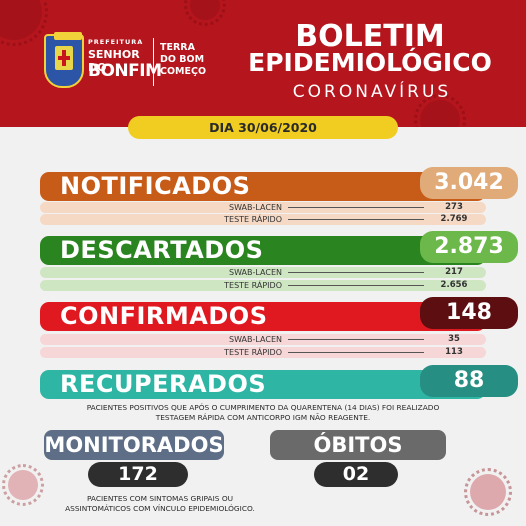 The image size is (526, 526). I want to click on notificados-swab-row: SWAB-LACEN 273, so click(263, 207).